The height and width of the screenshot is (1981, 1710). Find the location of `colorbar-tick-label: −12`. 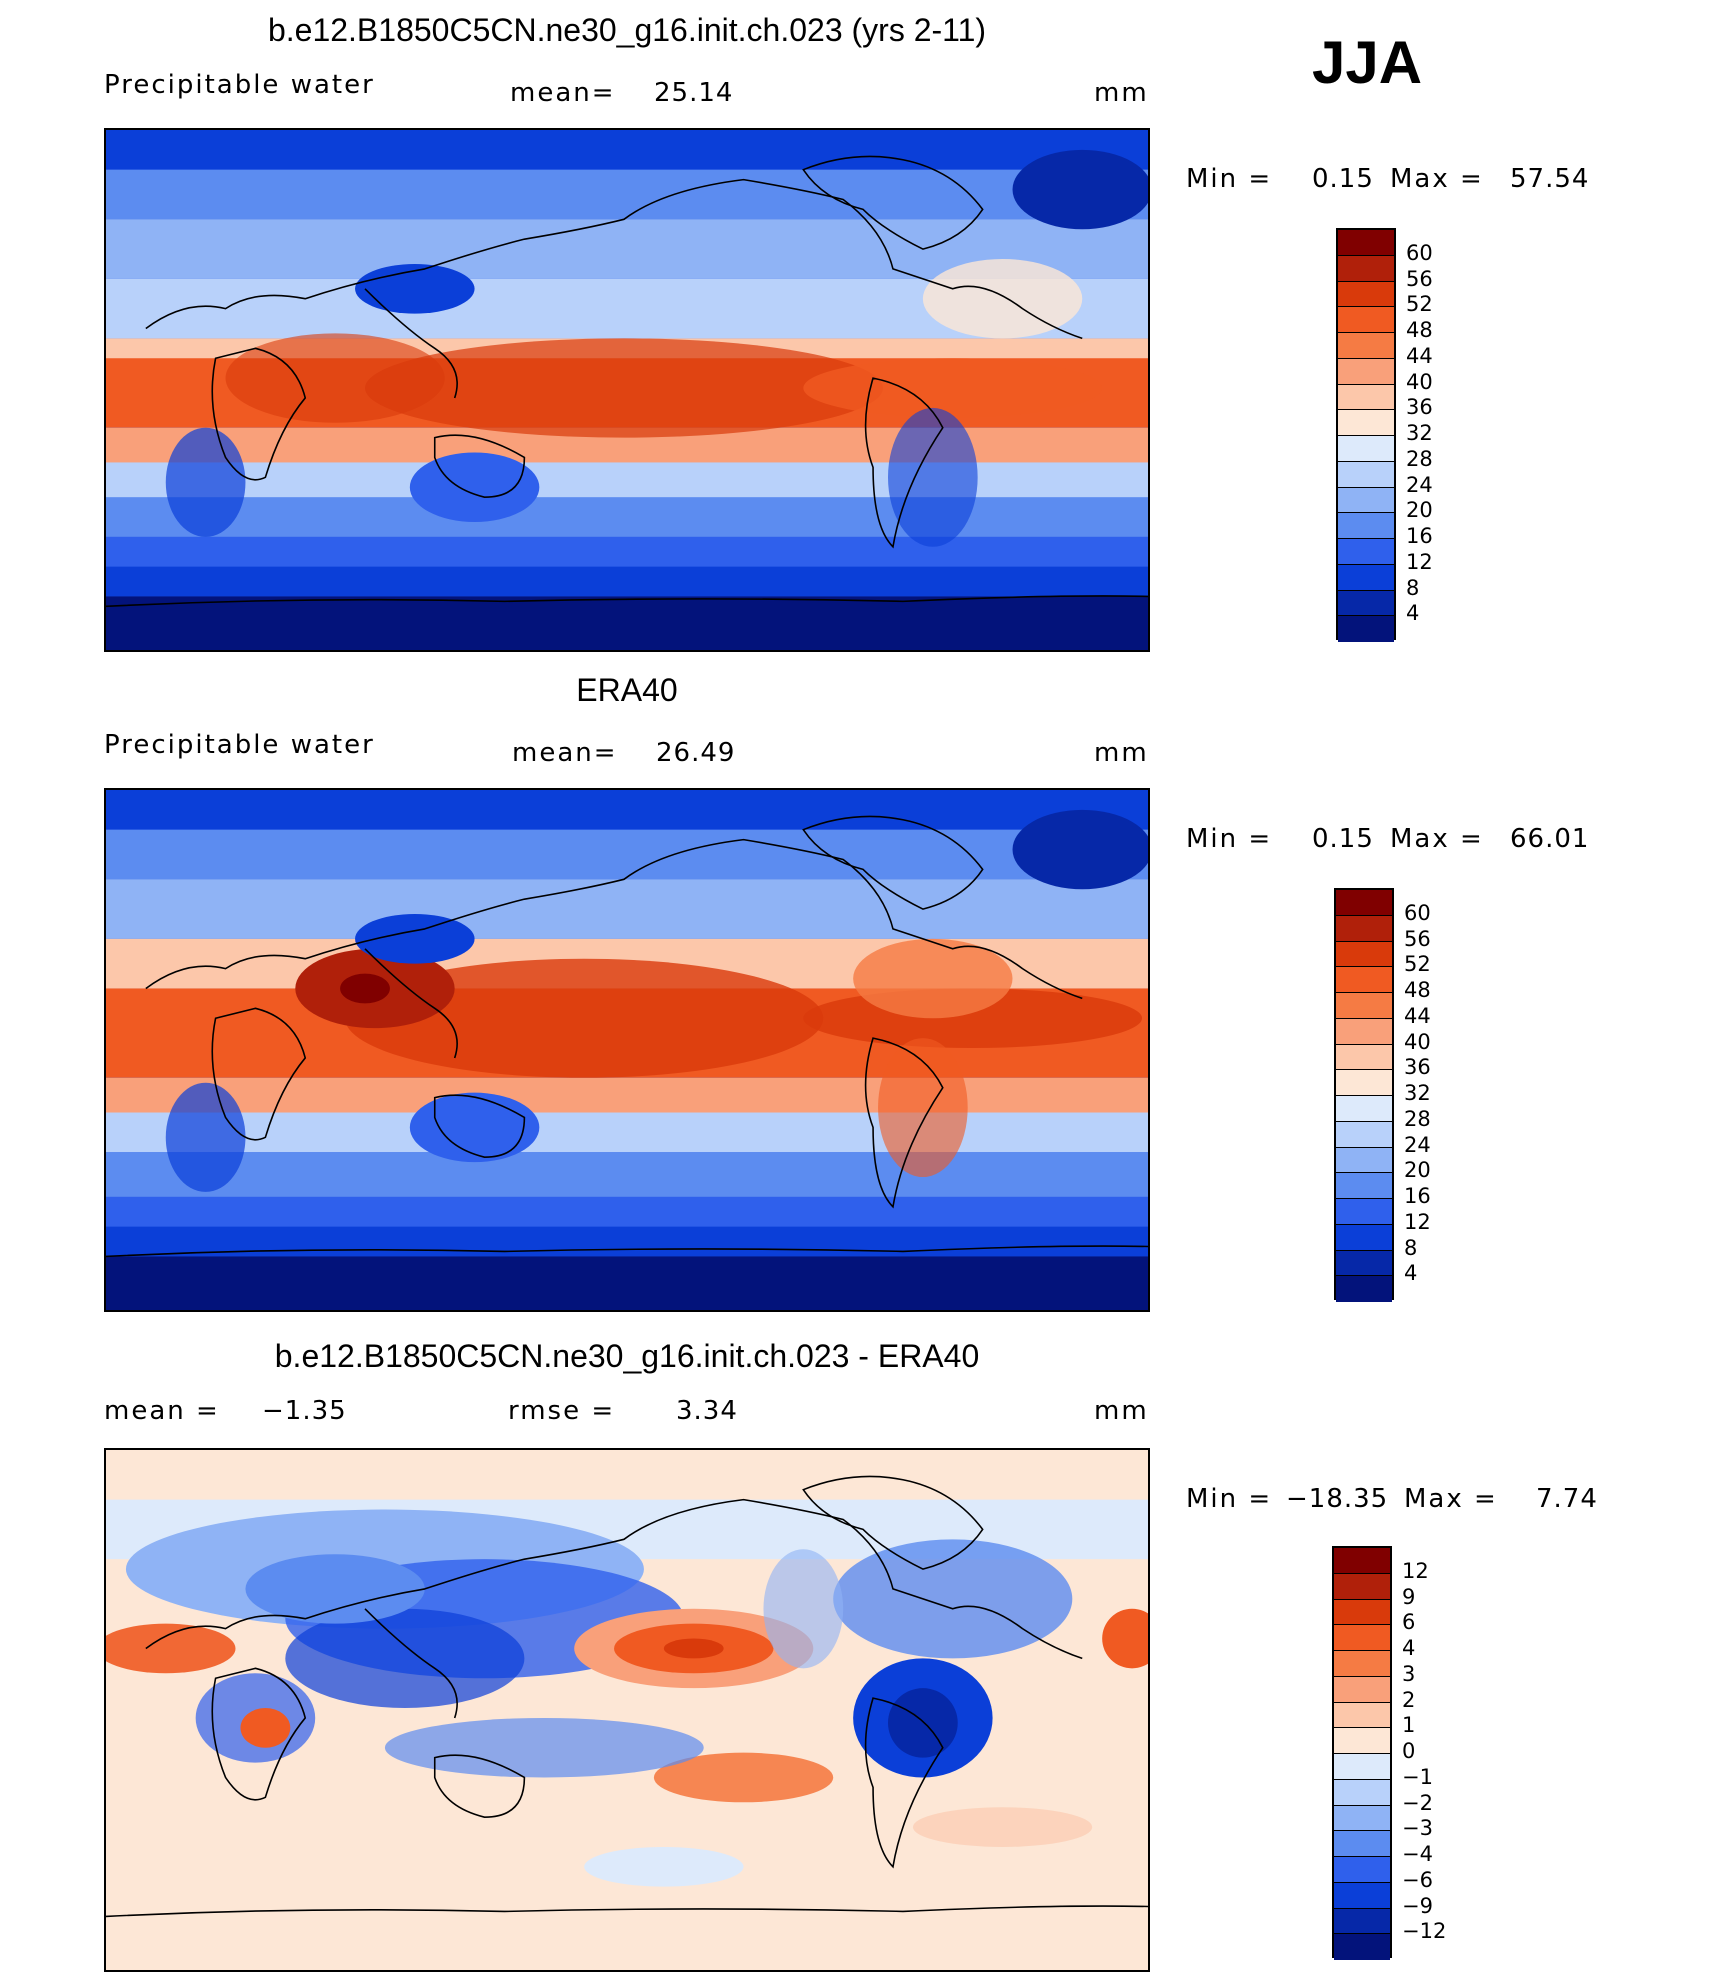

colorbar-tick-label: −12 is located at coordinates (1424, 1931).